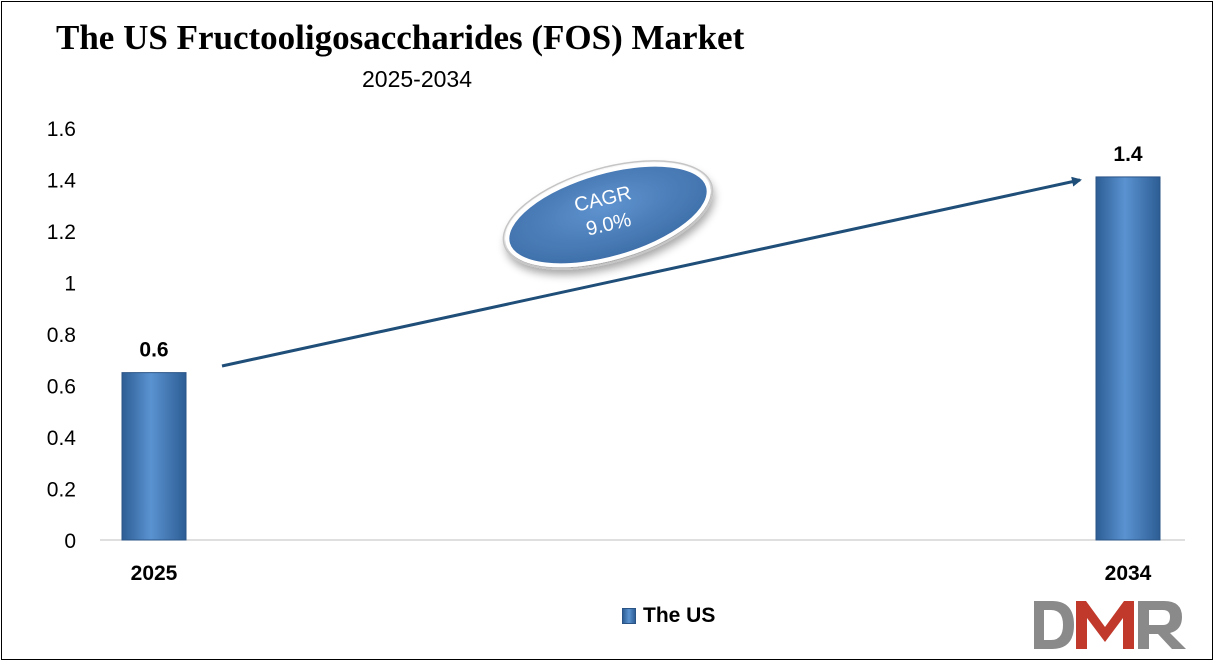 This screenshot has width=1216, height=663. I want to click on y-tick-label: 1.2, so click(61, 232).